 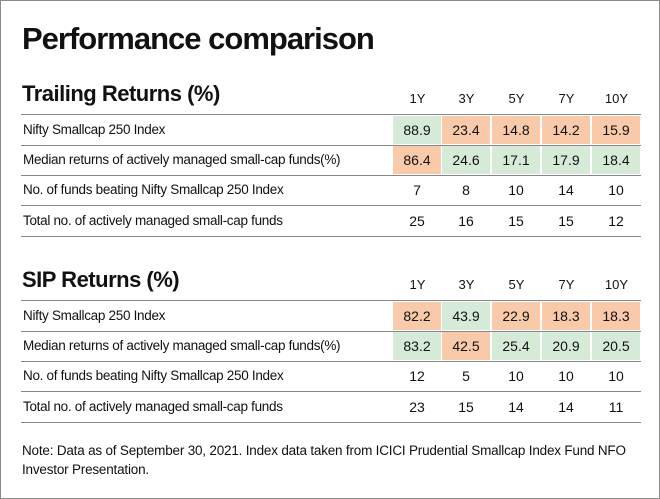 What do you see at coordinates (466, 220) in the screenshot?
I see `value-cell: 16` at bounding box center [466, 220].